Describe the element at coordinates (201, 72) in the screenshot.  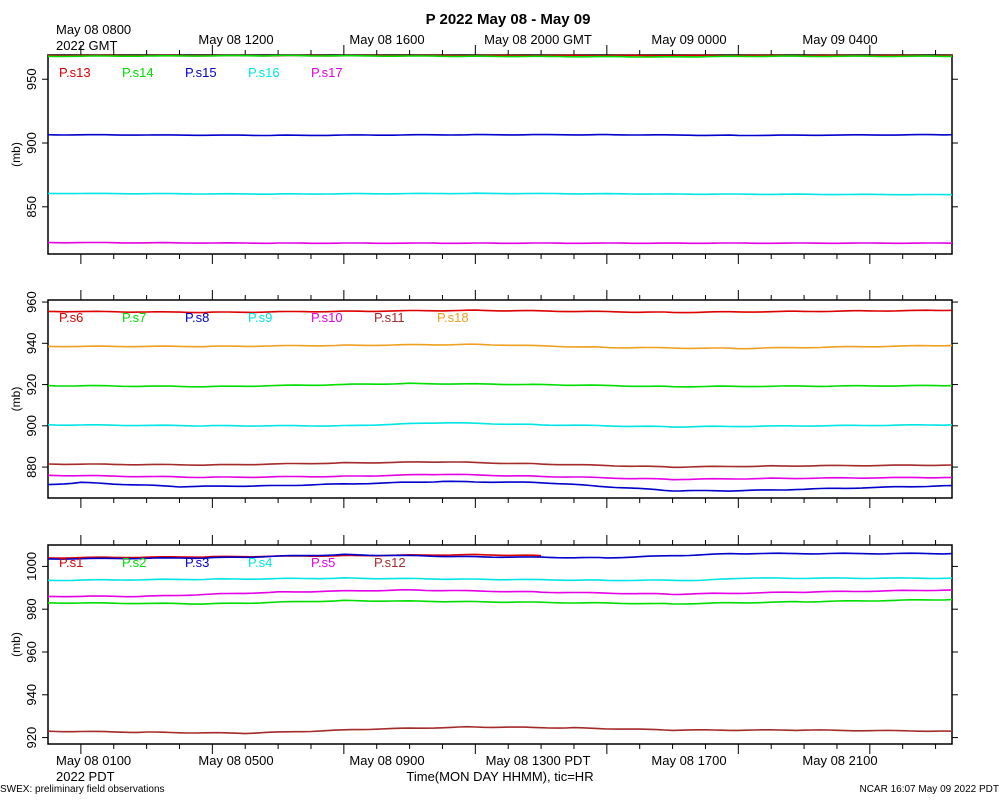
I see `legend-entry: P.s15` at that location.